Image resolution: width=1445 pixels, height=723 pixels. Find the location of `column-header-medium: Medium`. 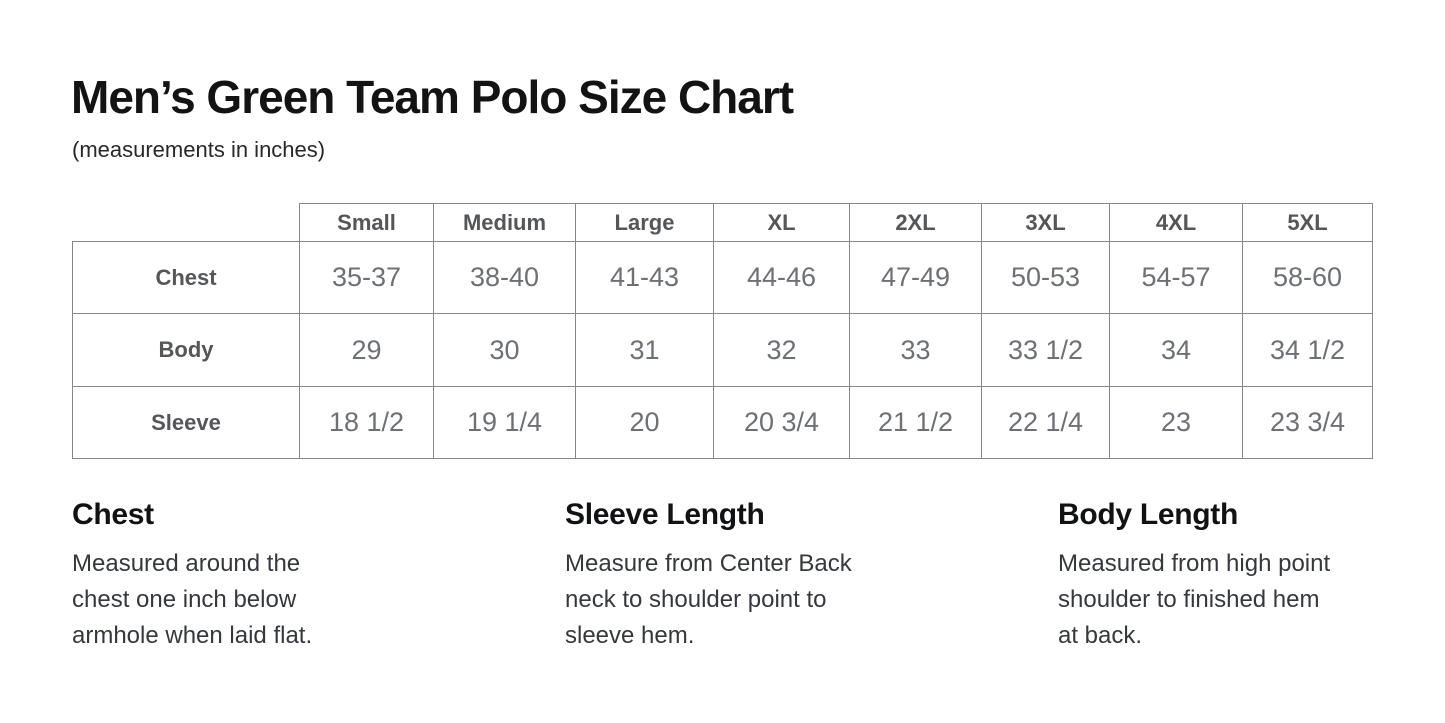

column-header-medium: Medium is located at coordinates (504, 222).